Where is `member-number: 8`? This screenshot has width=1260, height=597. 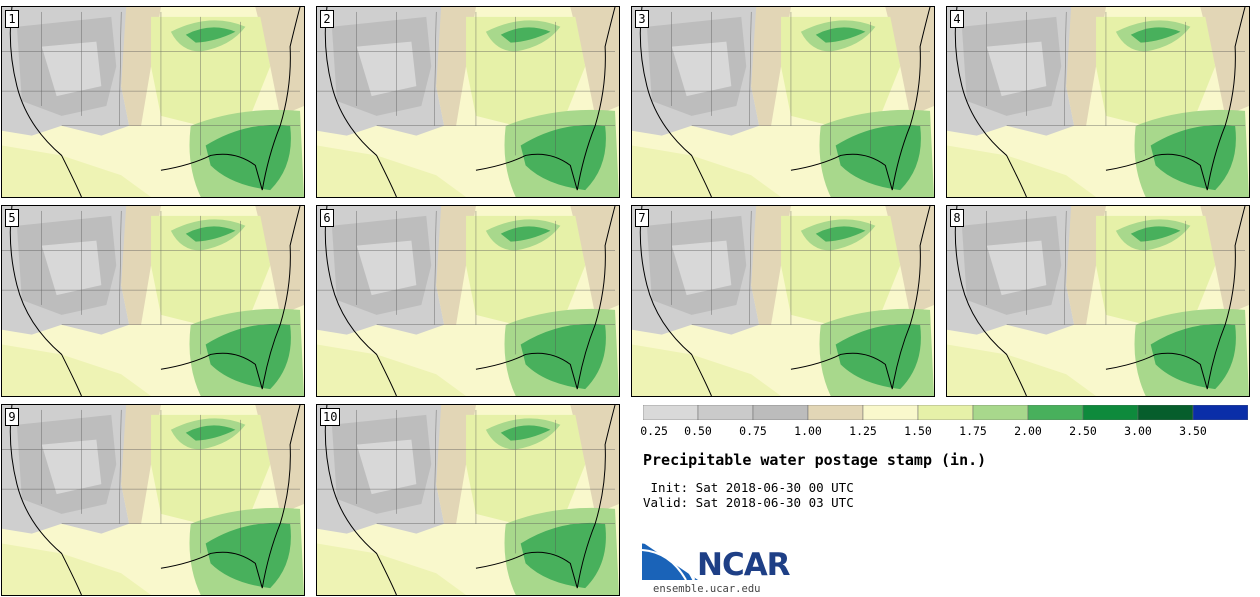 member-number: 8 is located at coordinates (957, 218).